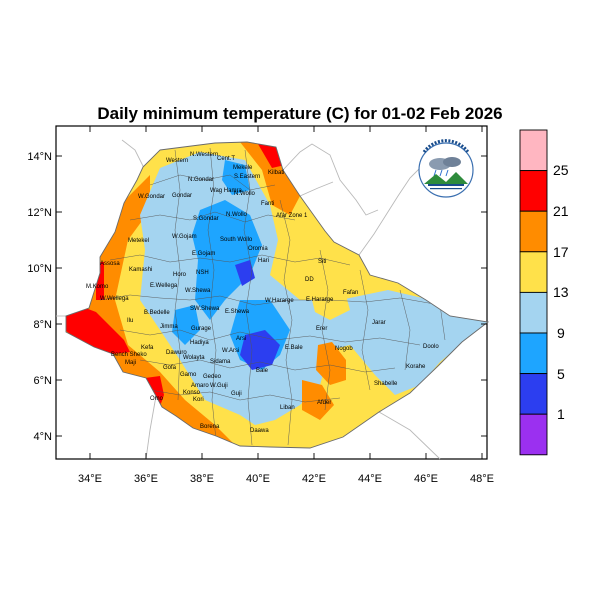 The height and width of the screenshot is (600, 600). What do you see at coordinates (130, 363) in the screenshot?
I see `region-label: Maji` at bounding box center [130, 363].